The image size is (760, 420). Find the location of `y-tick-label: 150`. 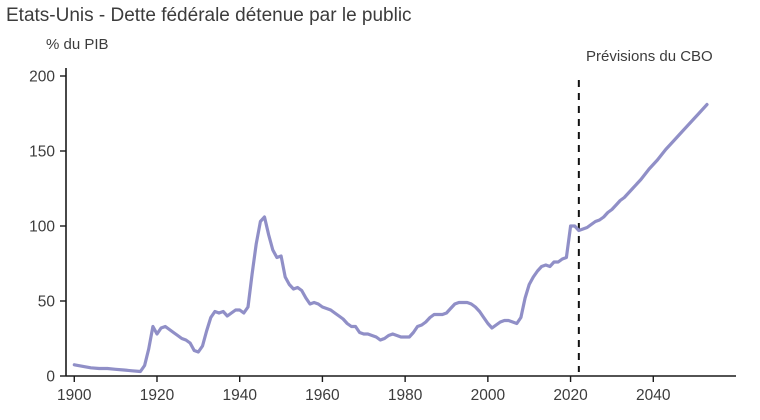

y-tick-label: 150 is located at coordinates (42, 152).